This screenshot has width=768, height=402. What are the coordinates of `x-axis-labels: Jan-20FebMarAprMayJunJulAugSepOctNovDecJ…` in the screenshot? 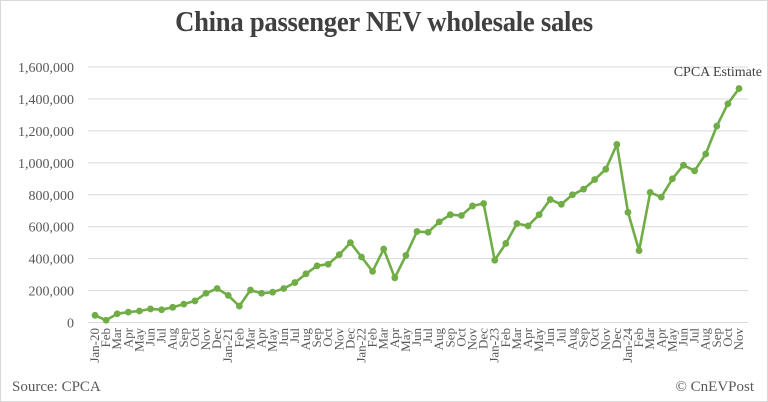 It's located at (416, 344).